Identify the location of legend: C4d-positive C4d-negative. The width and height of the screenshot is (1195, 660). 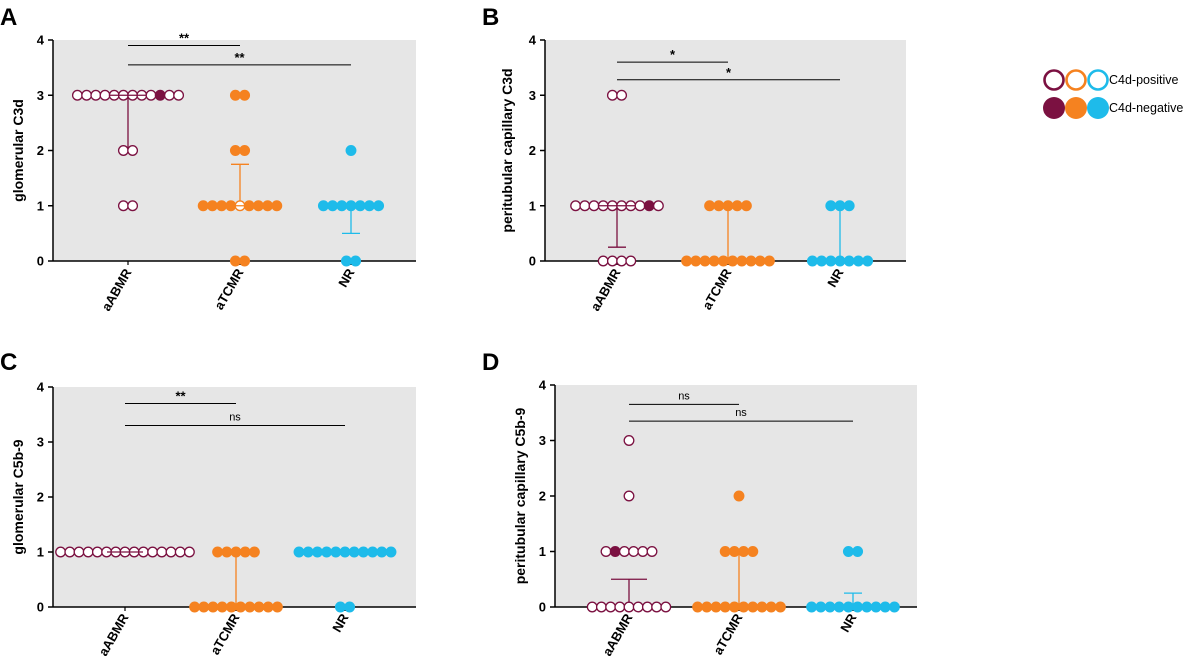
(1113, 94).